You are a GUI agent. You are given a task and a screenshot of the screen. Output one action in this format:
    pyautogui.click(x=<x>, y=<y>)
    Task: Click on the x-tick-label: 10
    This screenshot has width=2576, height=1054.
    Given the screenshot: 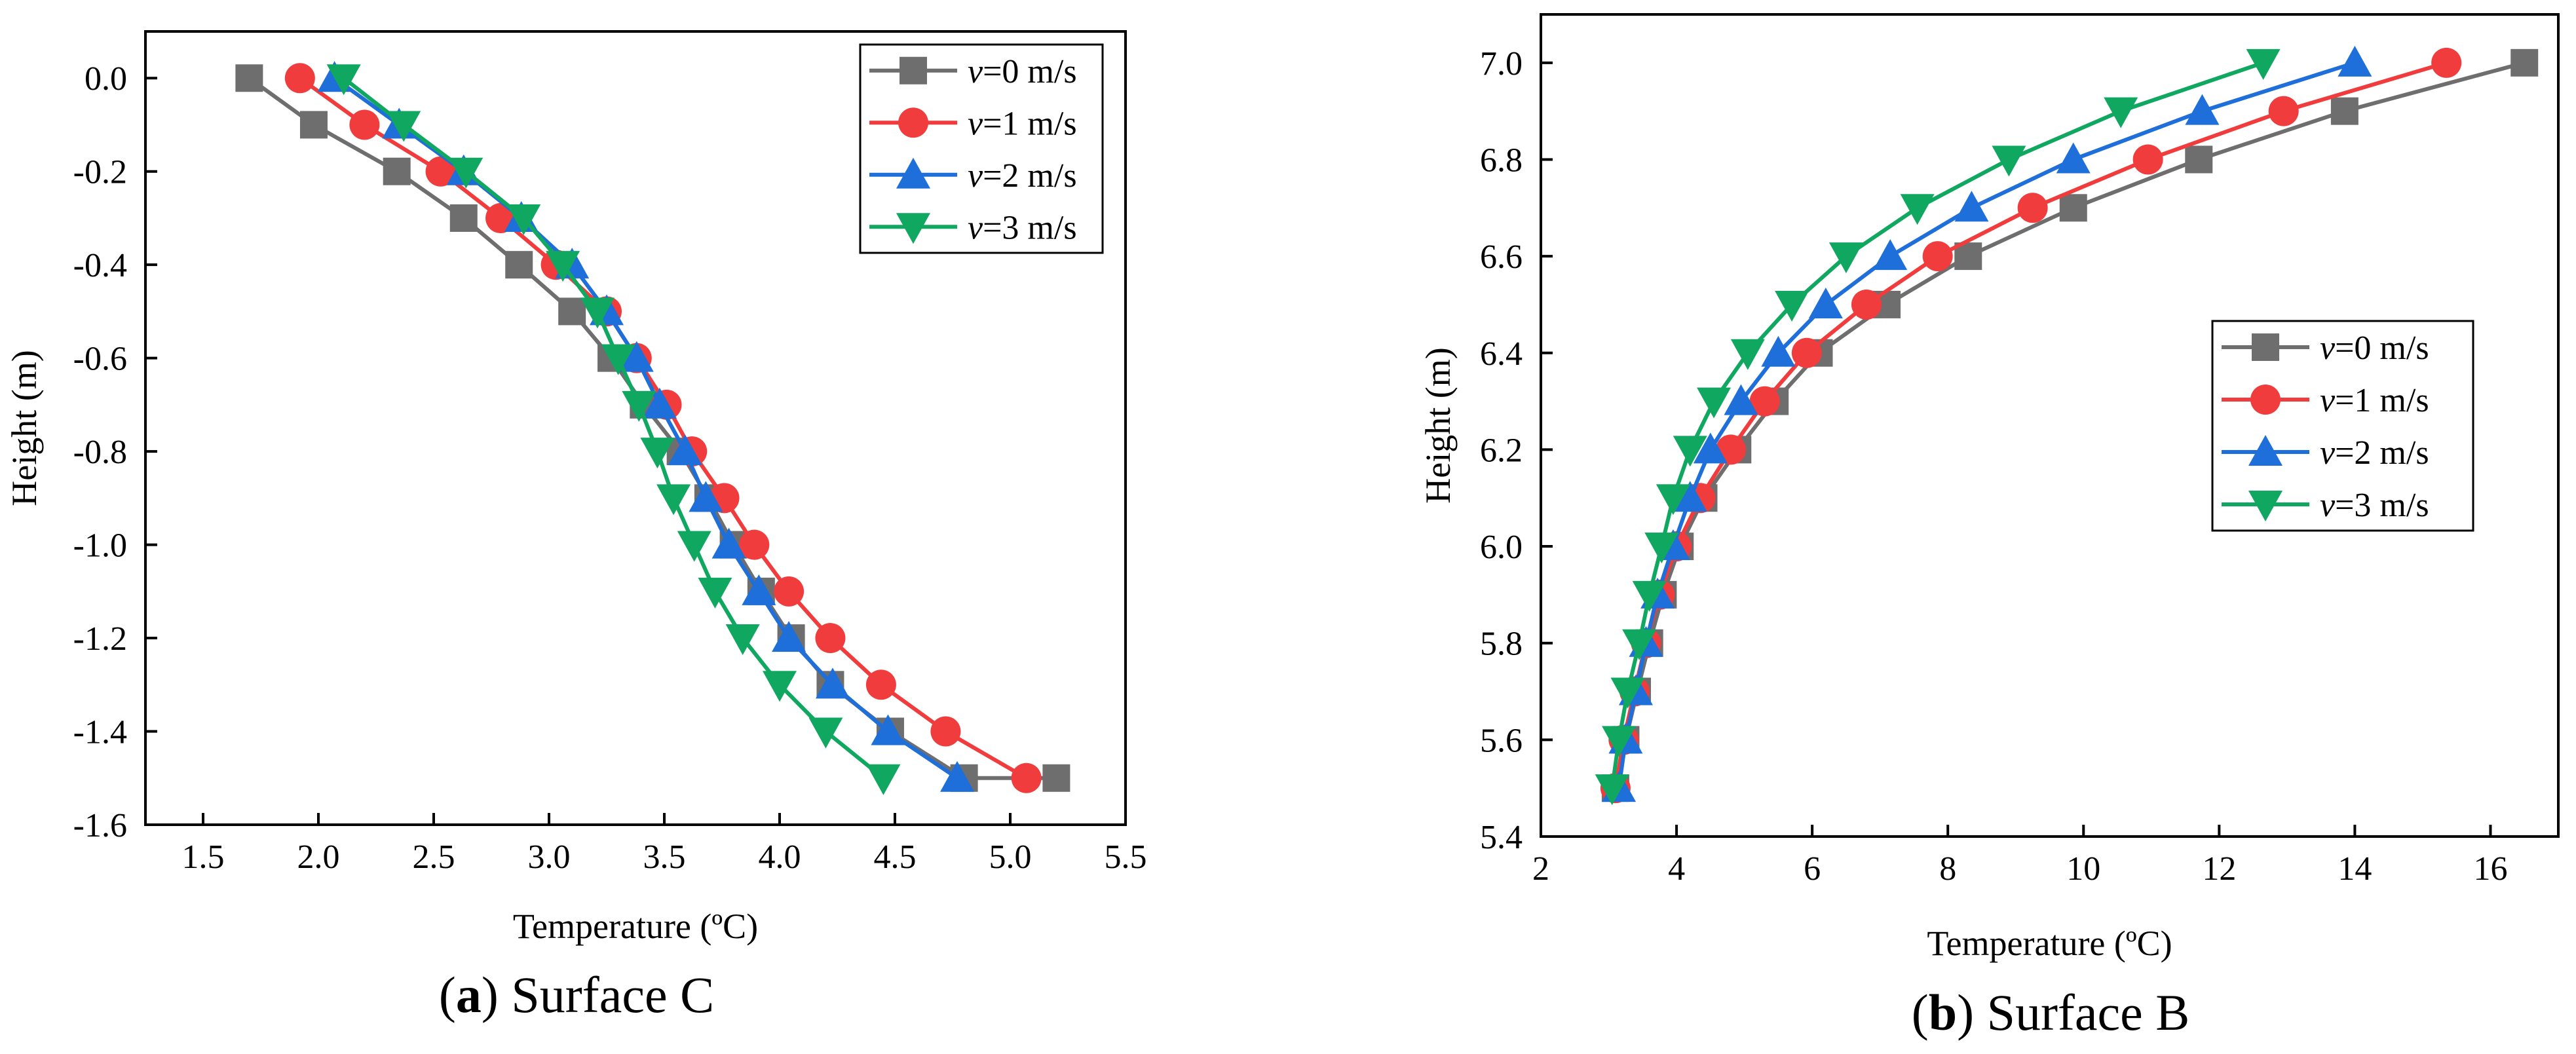 What is the action you would take?
    pyautogui.click(x=2083, y=869)
    